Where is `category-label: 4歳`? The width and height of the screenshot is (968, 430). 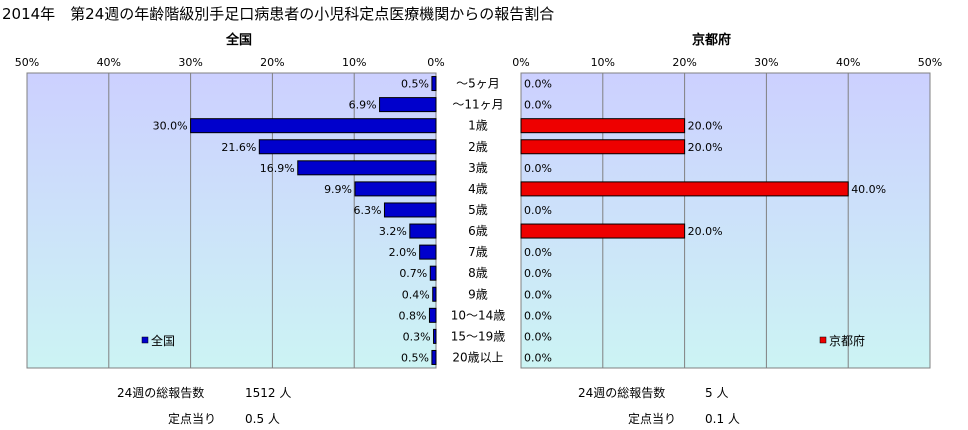
category-label: 4歳 is located at coordinates (478, 189).